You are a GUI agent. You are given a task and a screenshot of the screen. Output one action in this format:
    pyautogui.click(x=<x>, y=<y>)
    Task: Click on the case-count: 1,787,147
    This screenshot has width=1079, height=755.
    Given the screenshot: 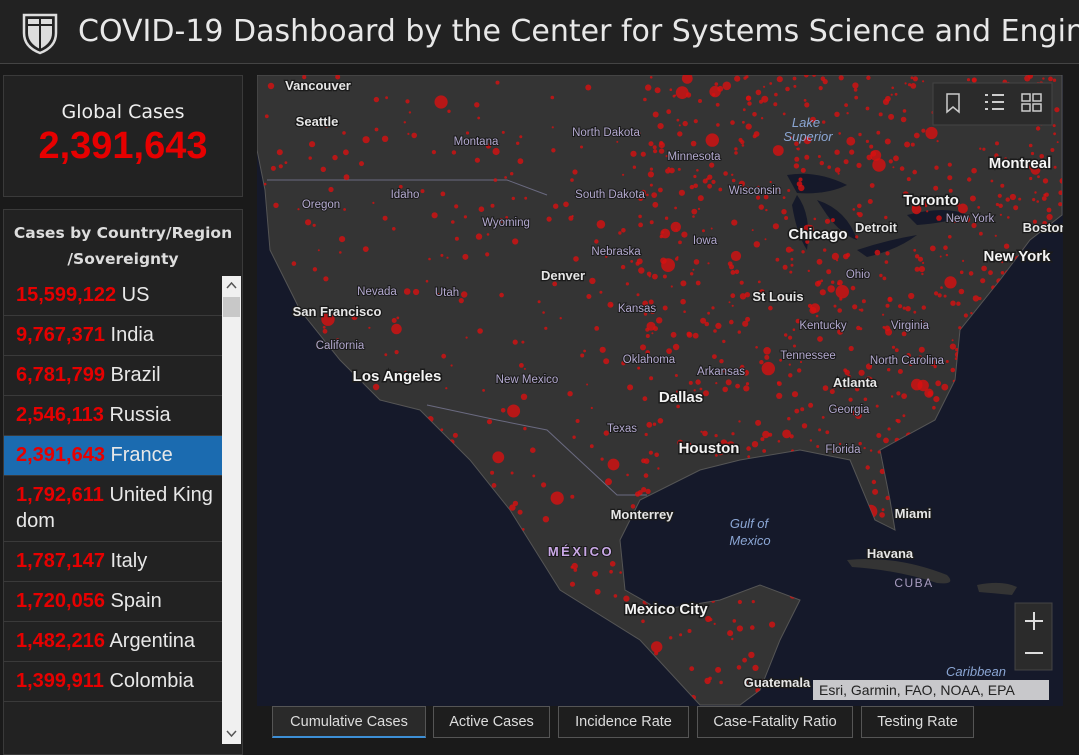 What is the action you would take?
    pyautogui.click(x=60, y=561)
    